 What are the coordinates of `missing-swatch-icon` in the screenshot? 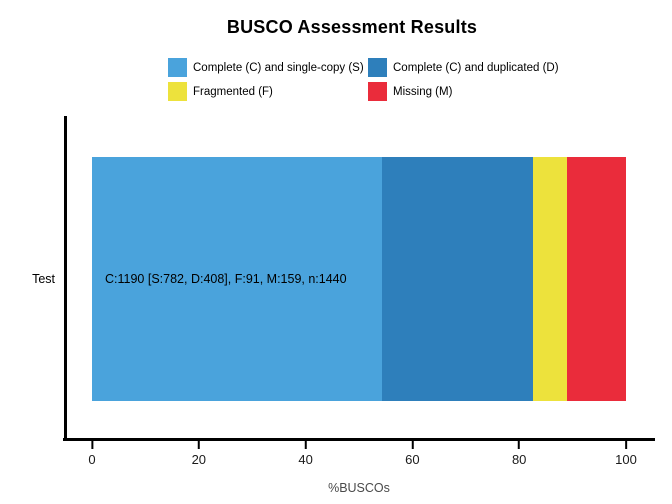 It's located at (377, 91).